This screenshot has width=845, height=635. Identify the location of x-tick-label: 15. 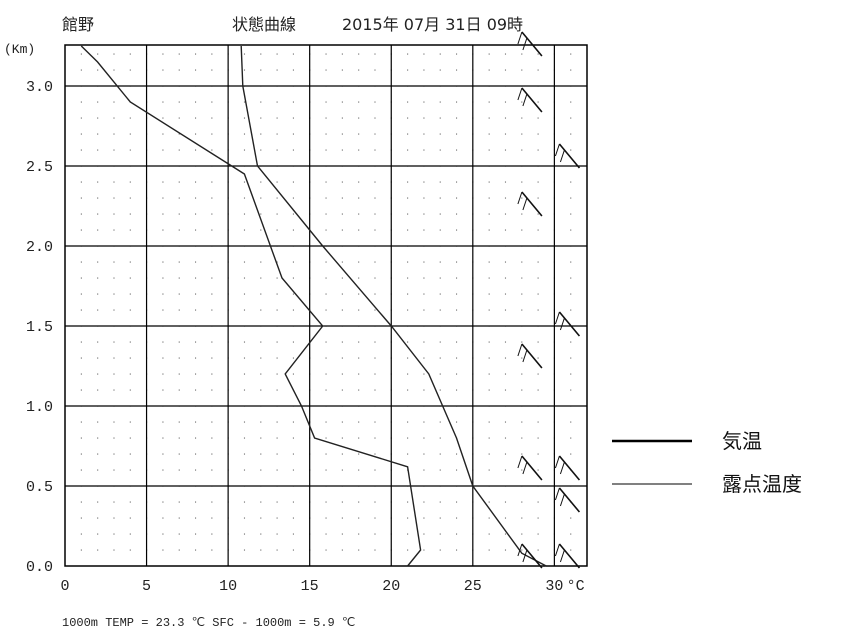
(310, 586).